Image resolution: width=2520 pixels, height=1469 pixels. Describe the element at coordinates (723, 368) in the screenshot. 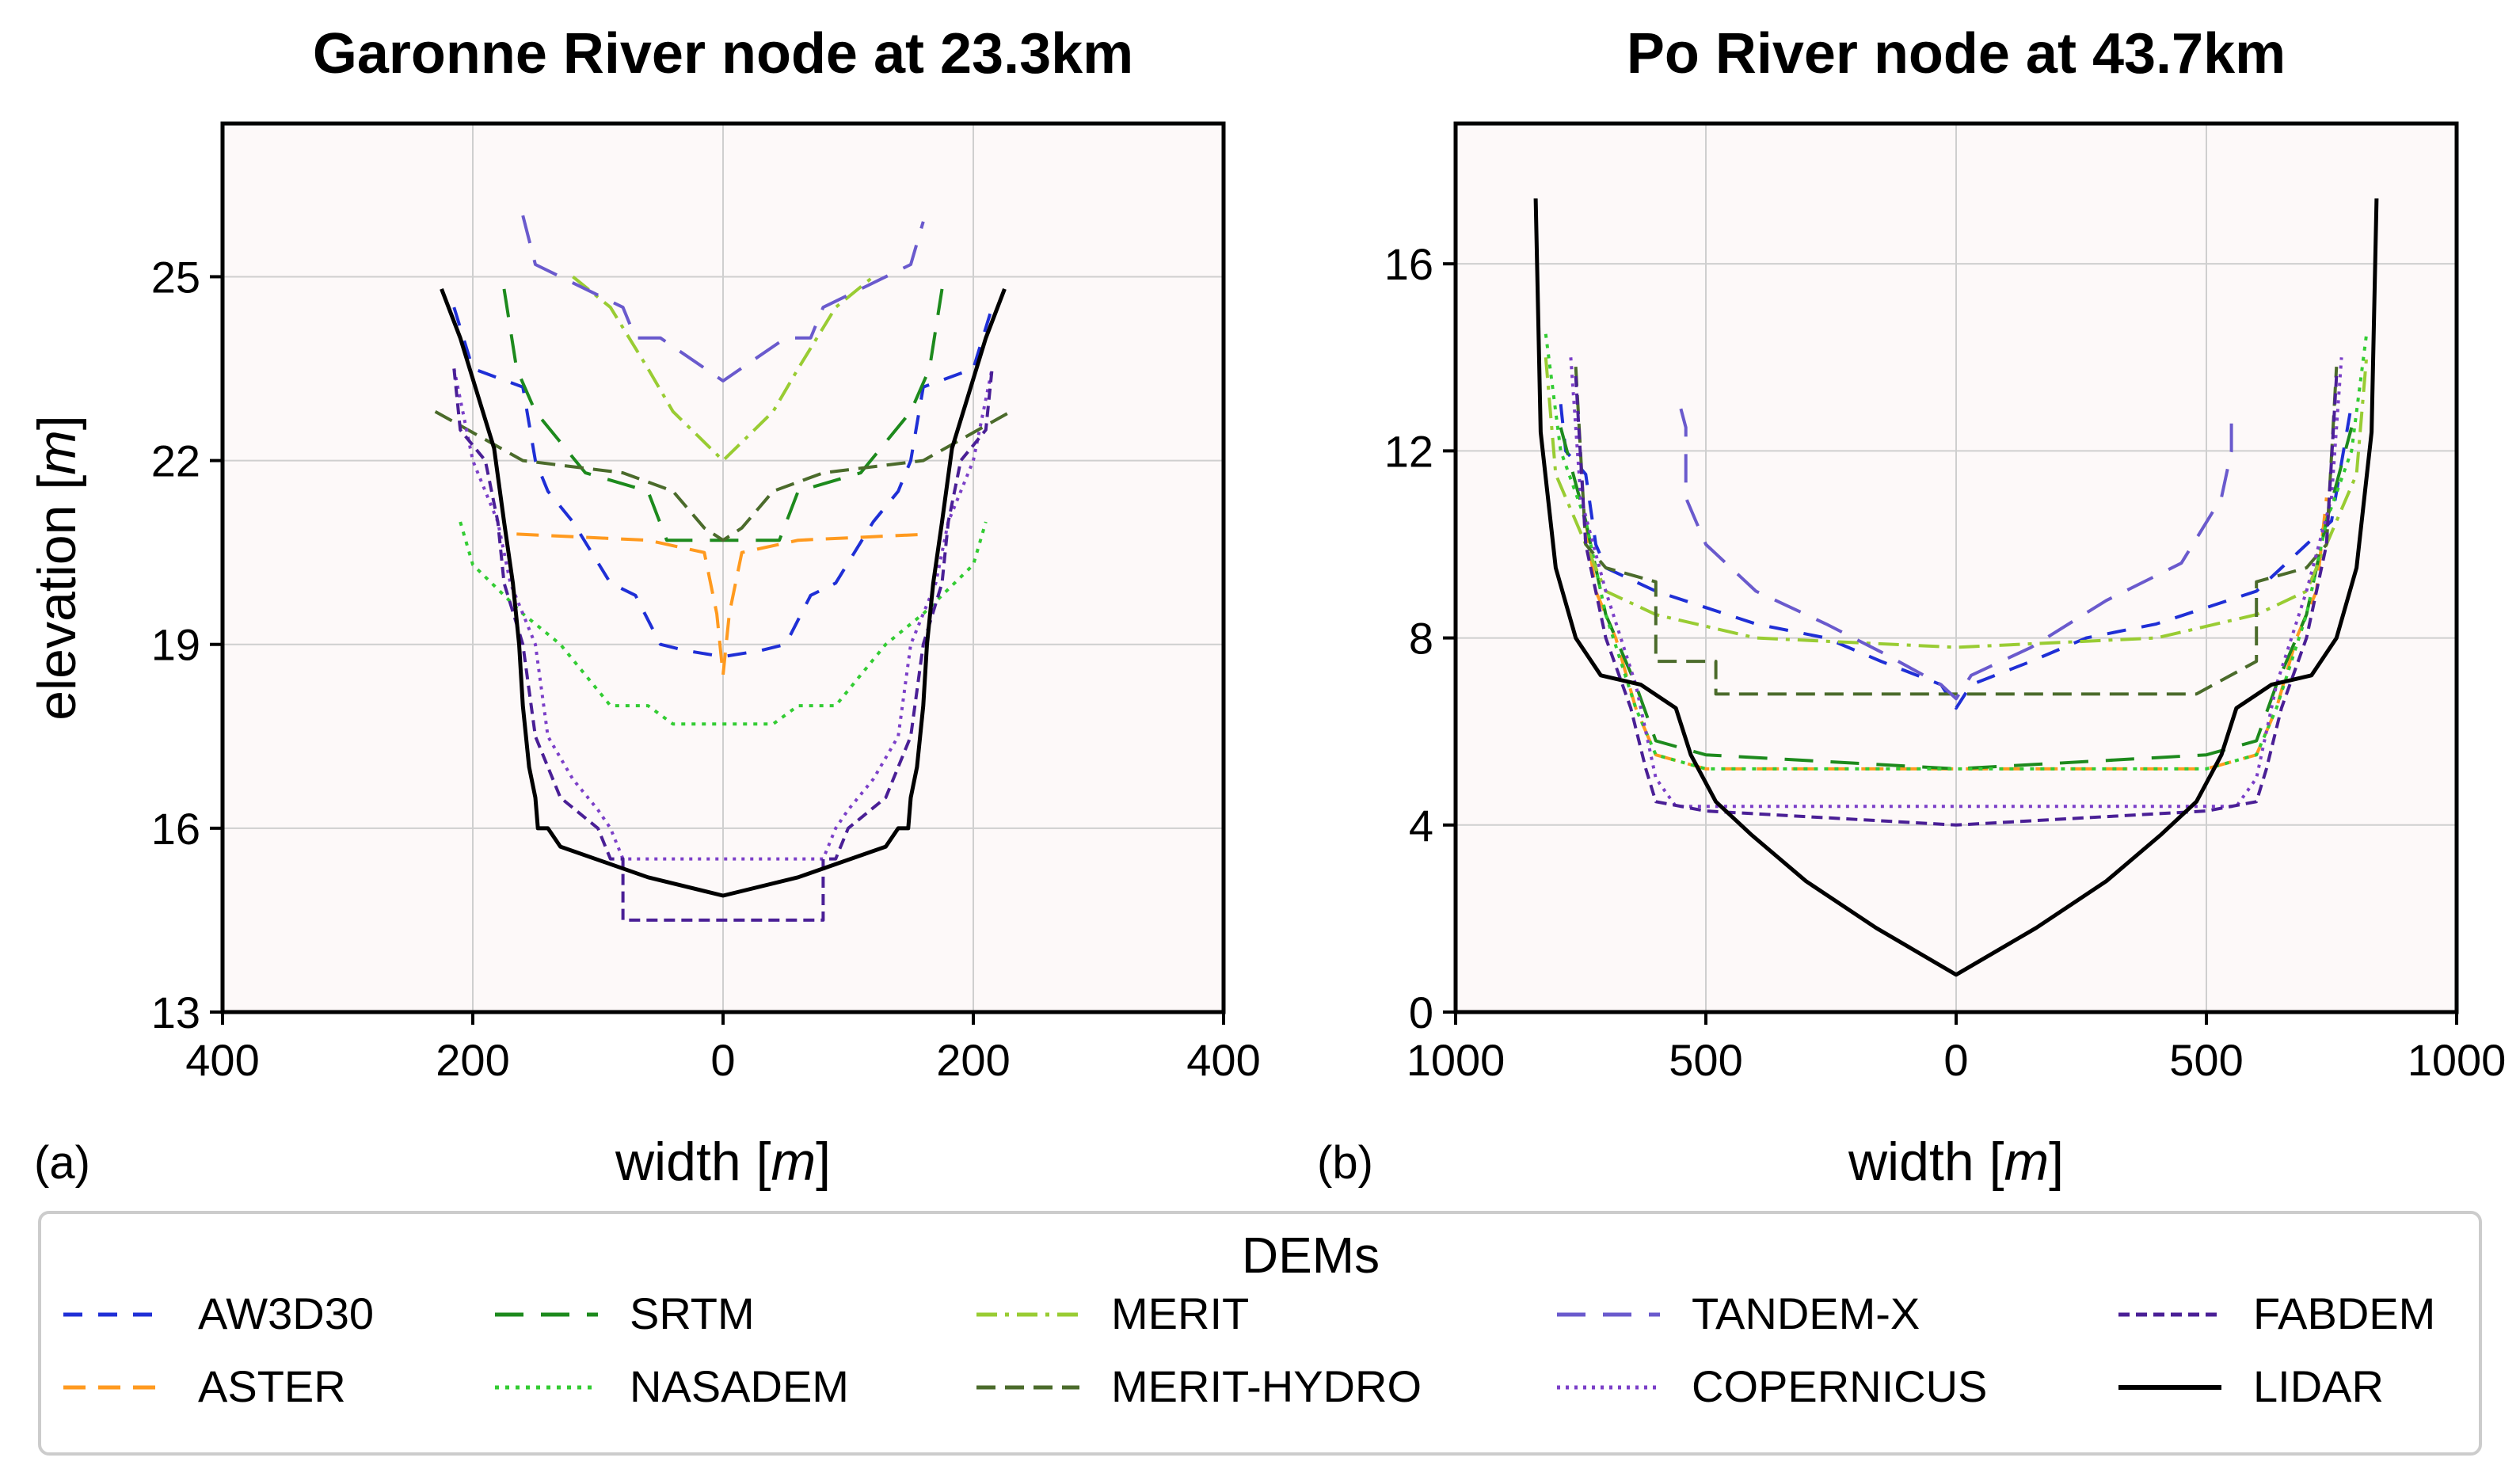

I see `series-line-merit` at that location.